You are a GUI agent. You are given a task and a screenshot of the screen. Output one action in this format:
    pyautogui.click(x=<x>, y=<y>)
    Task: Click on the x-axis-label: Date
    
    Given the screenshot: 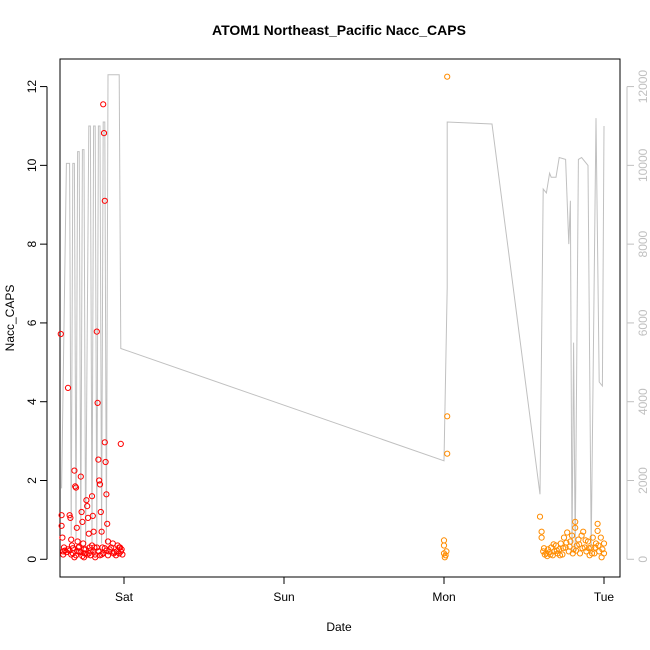 What is the action you would take?
    pyautogui.click(x=339, y=627)
    